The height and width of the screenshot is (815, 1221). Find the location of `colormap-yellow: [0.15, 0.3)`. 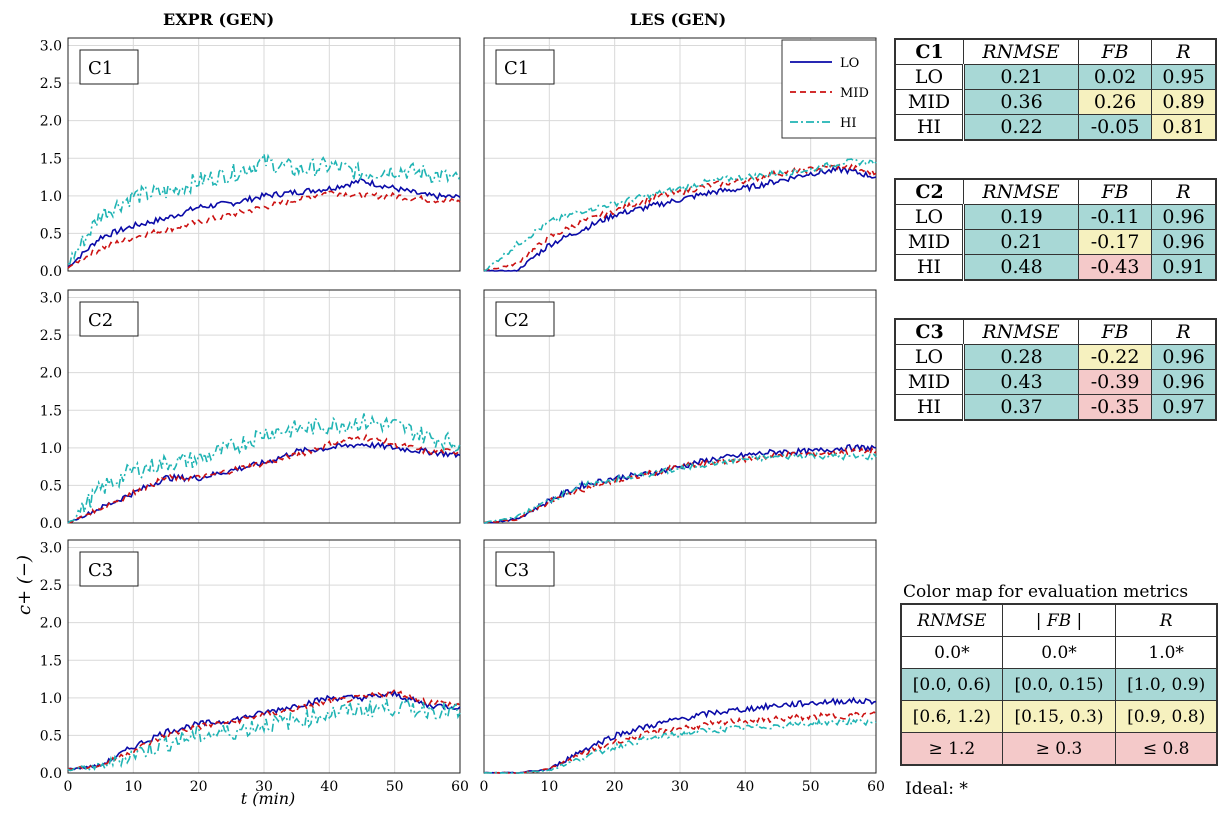

colormap-yellow: [0.15, 0.3) is located at coordinates (1059, 716).